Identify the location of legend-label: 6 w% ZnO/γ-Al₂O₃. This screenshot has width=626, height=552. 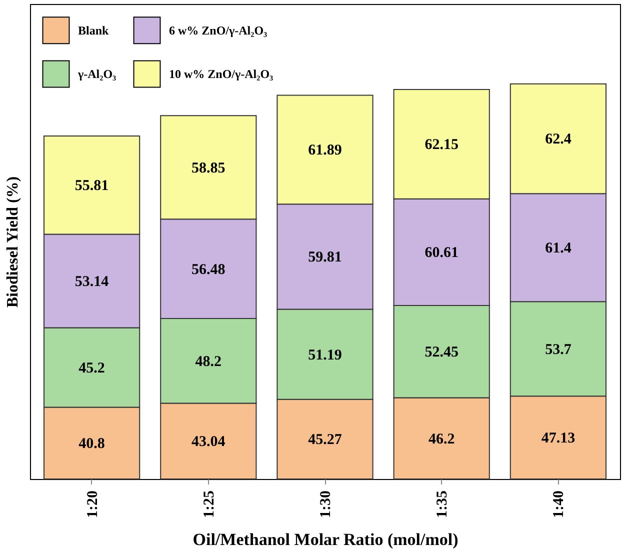
(218, 30).